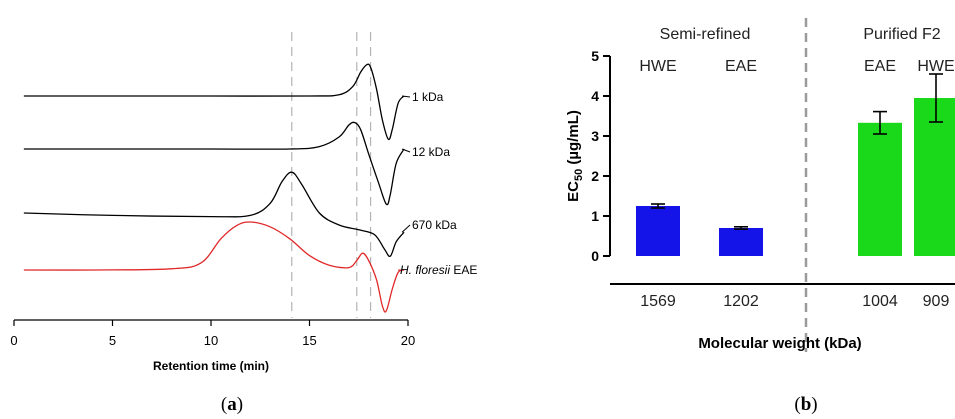 The height and width of the screenshot is (419, 955). I want to click on x-tick-label: 0, so click(13, 340).